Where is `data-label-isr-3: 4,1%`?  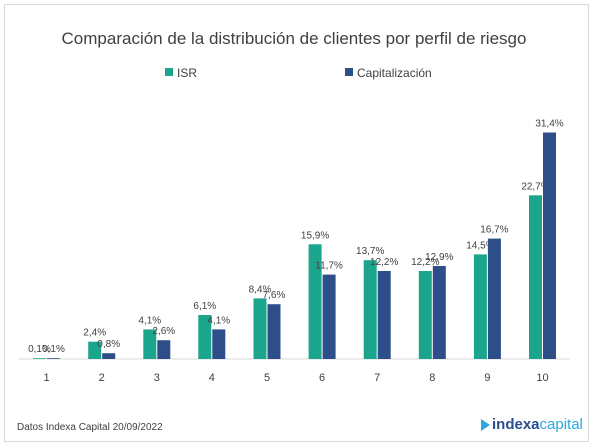 data-label-isr-3: 4,1% is located at coordinates (149, 320).